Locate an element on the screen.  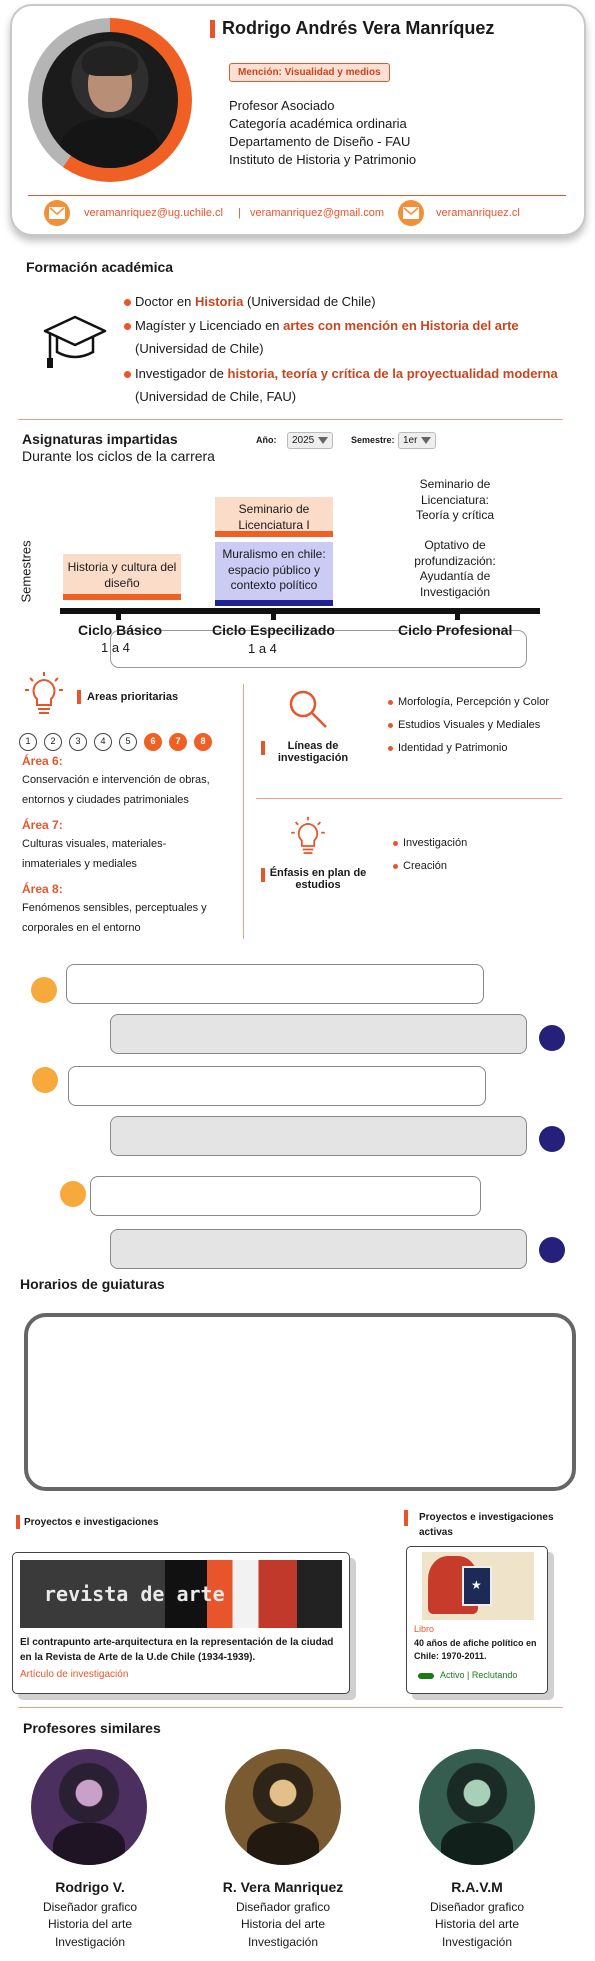
book-cover-image: ★ is located at coordinates (478, 1586).